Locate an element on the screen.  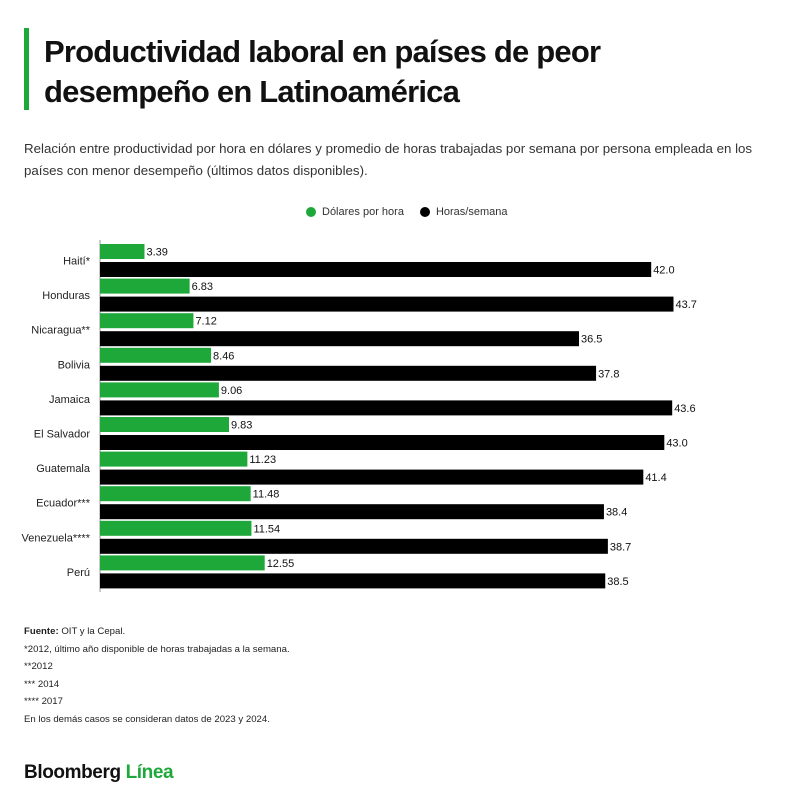
category-label: Venezuela**** is located at coordinates (55, 538).